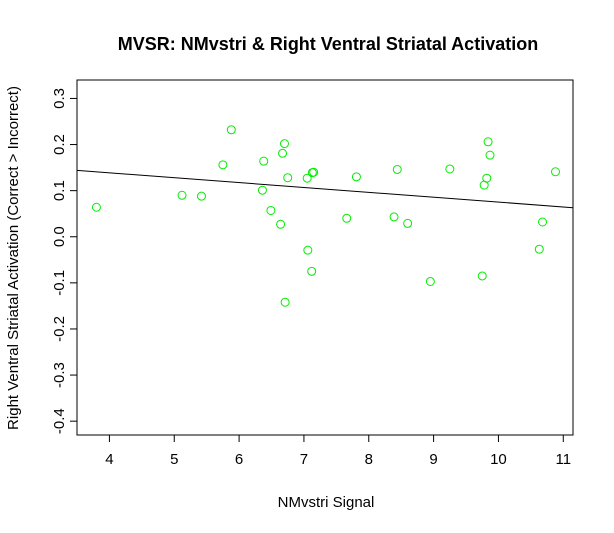  What do you see at coordinates (59, 98) in the screenshot?
I see `y-tick-label: 0.3` at bounding box center [59, 98].